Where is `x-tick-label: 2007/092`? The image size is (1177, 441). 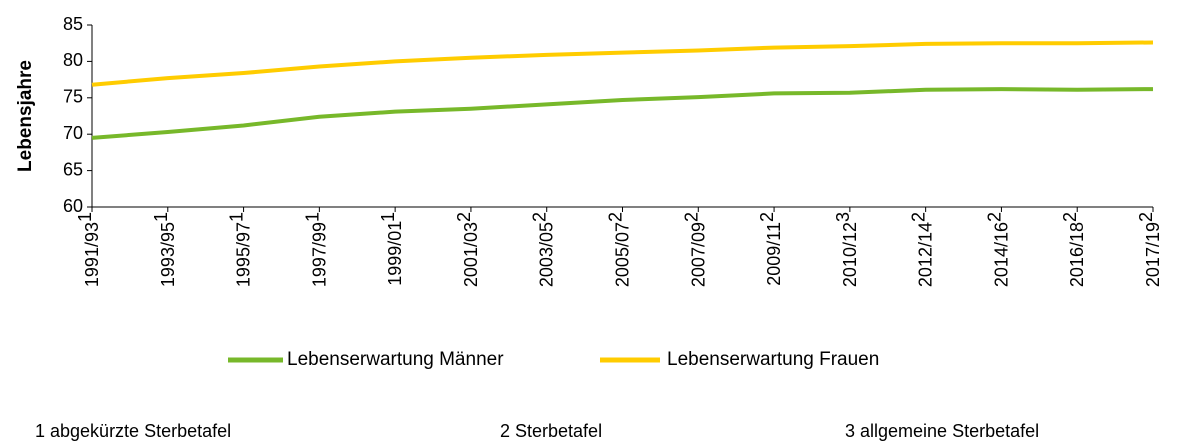 x-tick-label: 2007/092 is located at coordinates (694, 249).